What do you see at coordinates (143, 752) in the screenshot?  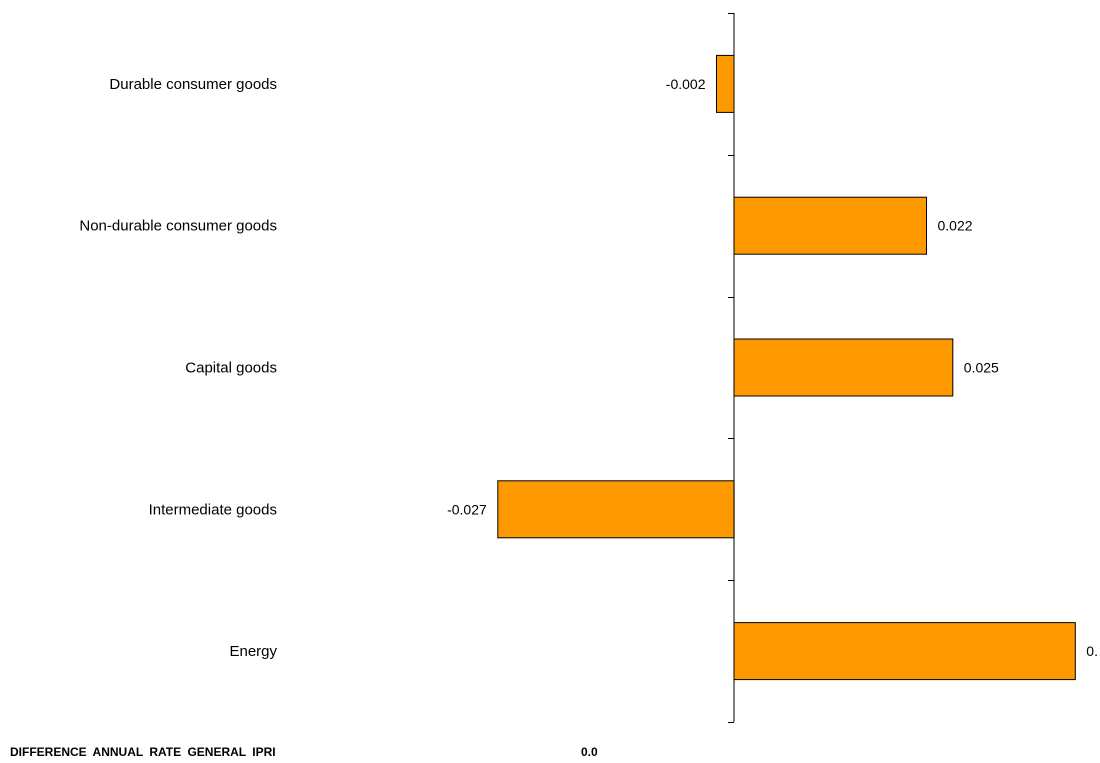 I see `footer-label: DIFFERENCE ANNUAL RATE GENERAL IPRI` at bounding box center [143, 752].